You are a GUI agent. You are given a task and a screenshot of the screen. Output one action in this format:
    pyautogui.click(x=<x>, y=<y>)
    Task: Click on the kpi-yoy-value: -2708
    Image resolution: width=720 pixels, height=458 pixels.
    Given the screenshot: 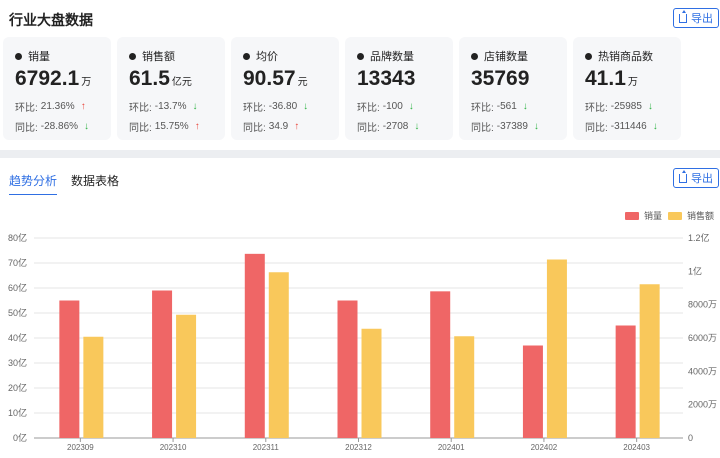 What is the action you would take?
    pyautogui.click(x=395, y=126)
    